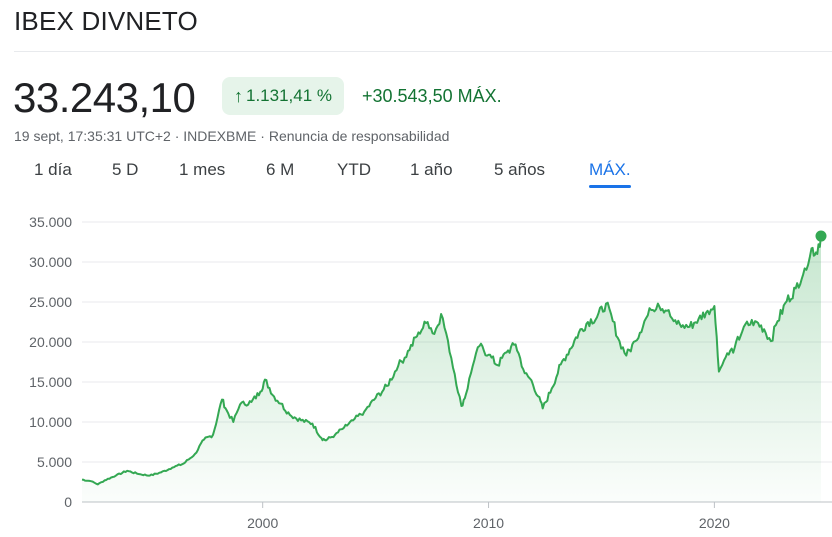 The width and height of the screenshot is (832, 537). Describe the element at coordinates (50, 382) in the screenshot. I see `y-tick-label: 15.000` at that location.